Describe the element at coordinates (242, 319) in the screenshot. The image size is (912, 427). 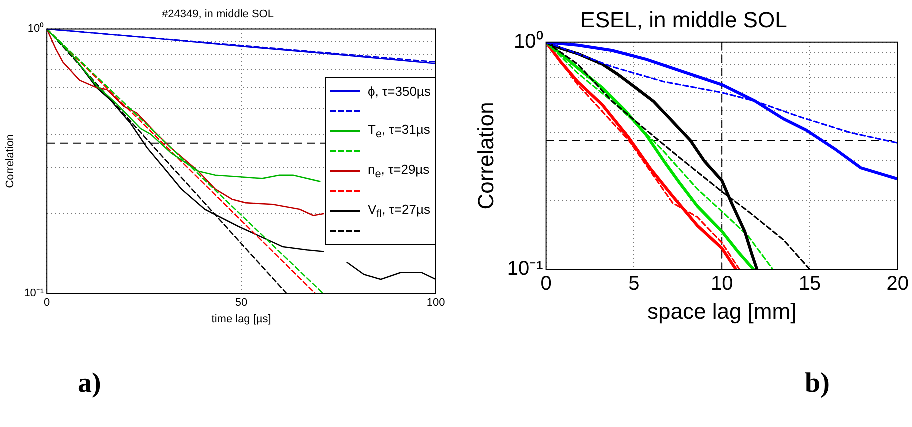
I see `x-axis-title: time lag [µs]` at that location.